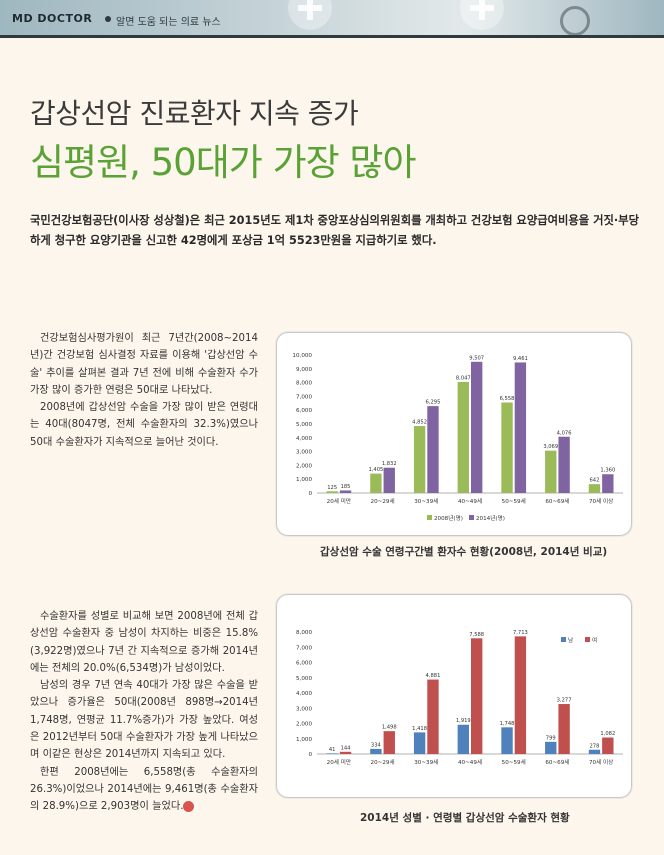 This screenshot has width=664, height=855. I want to click on magazine-brand: MD DOCTOR, so click(52, 18).